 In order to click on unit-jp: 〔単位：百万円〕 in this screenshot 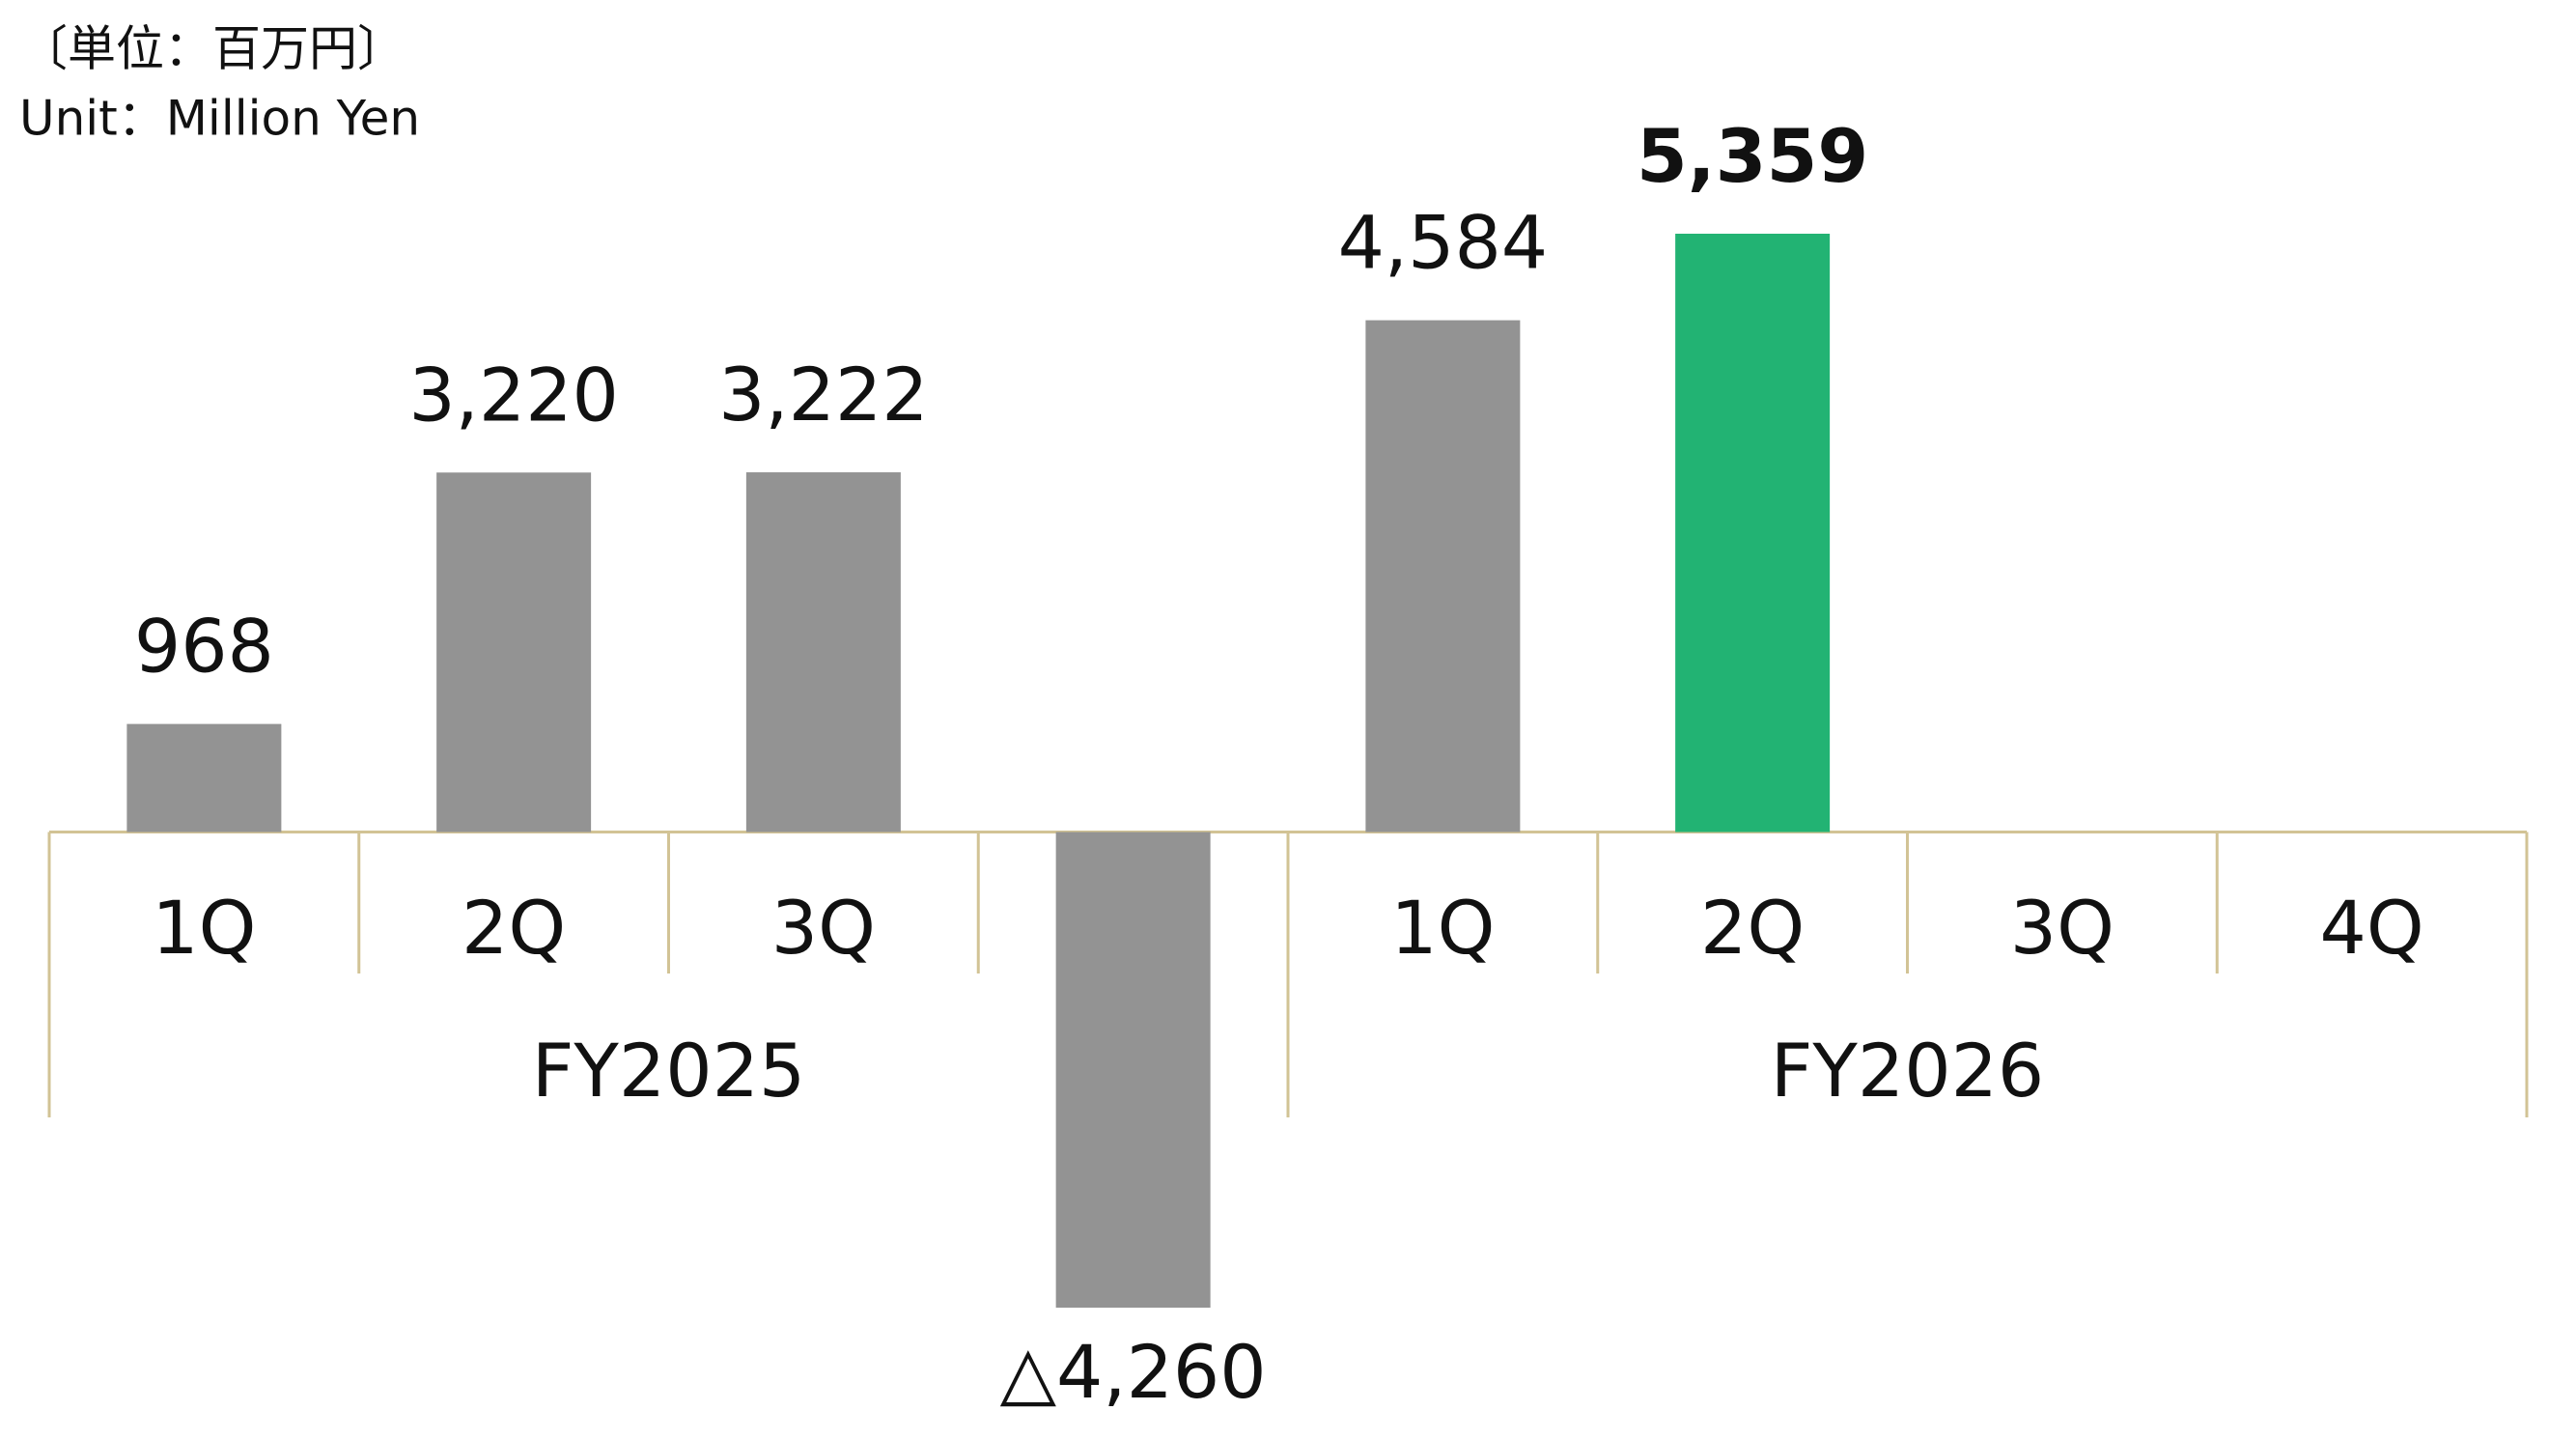, I will do `click(213, 49)`.